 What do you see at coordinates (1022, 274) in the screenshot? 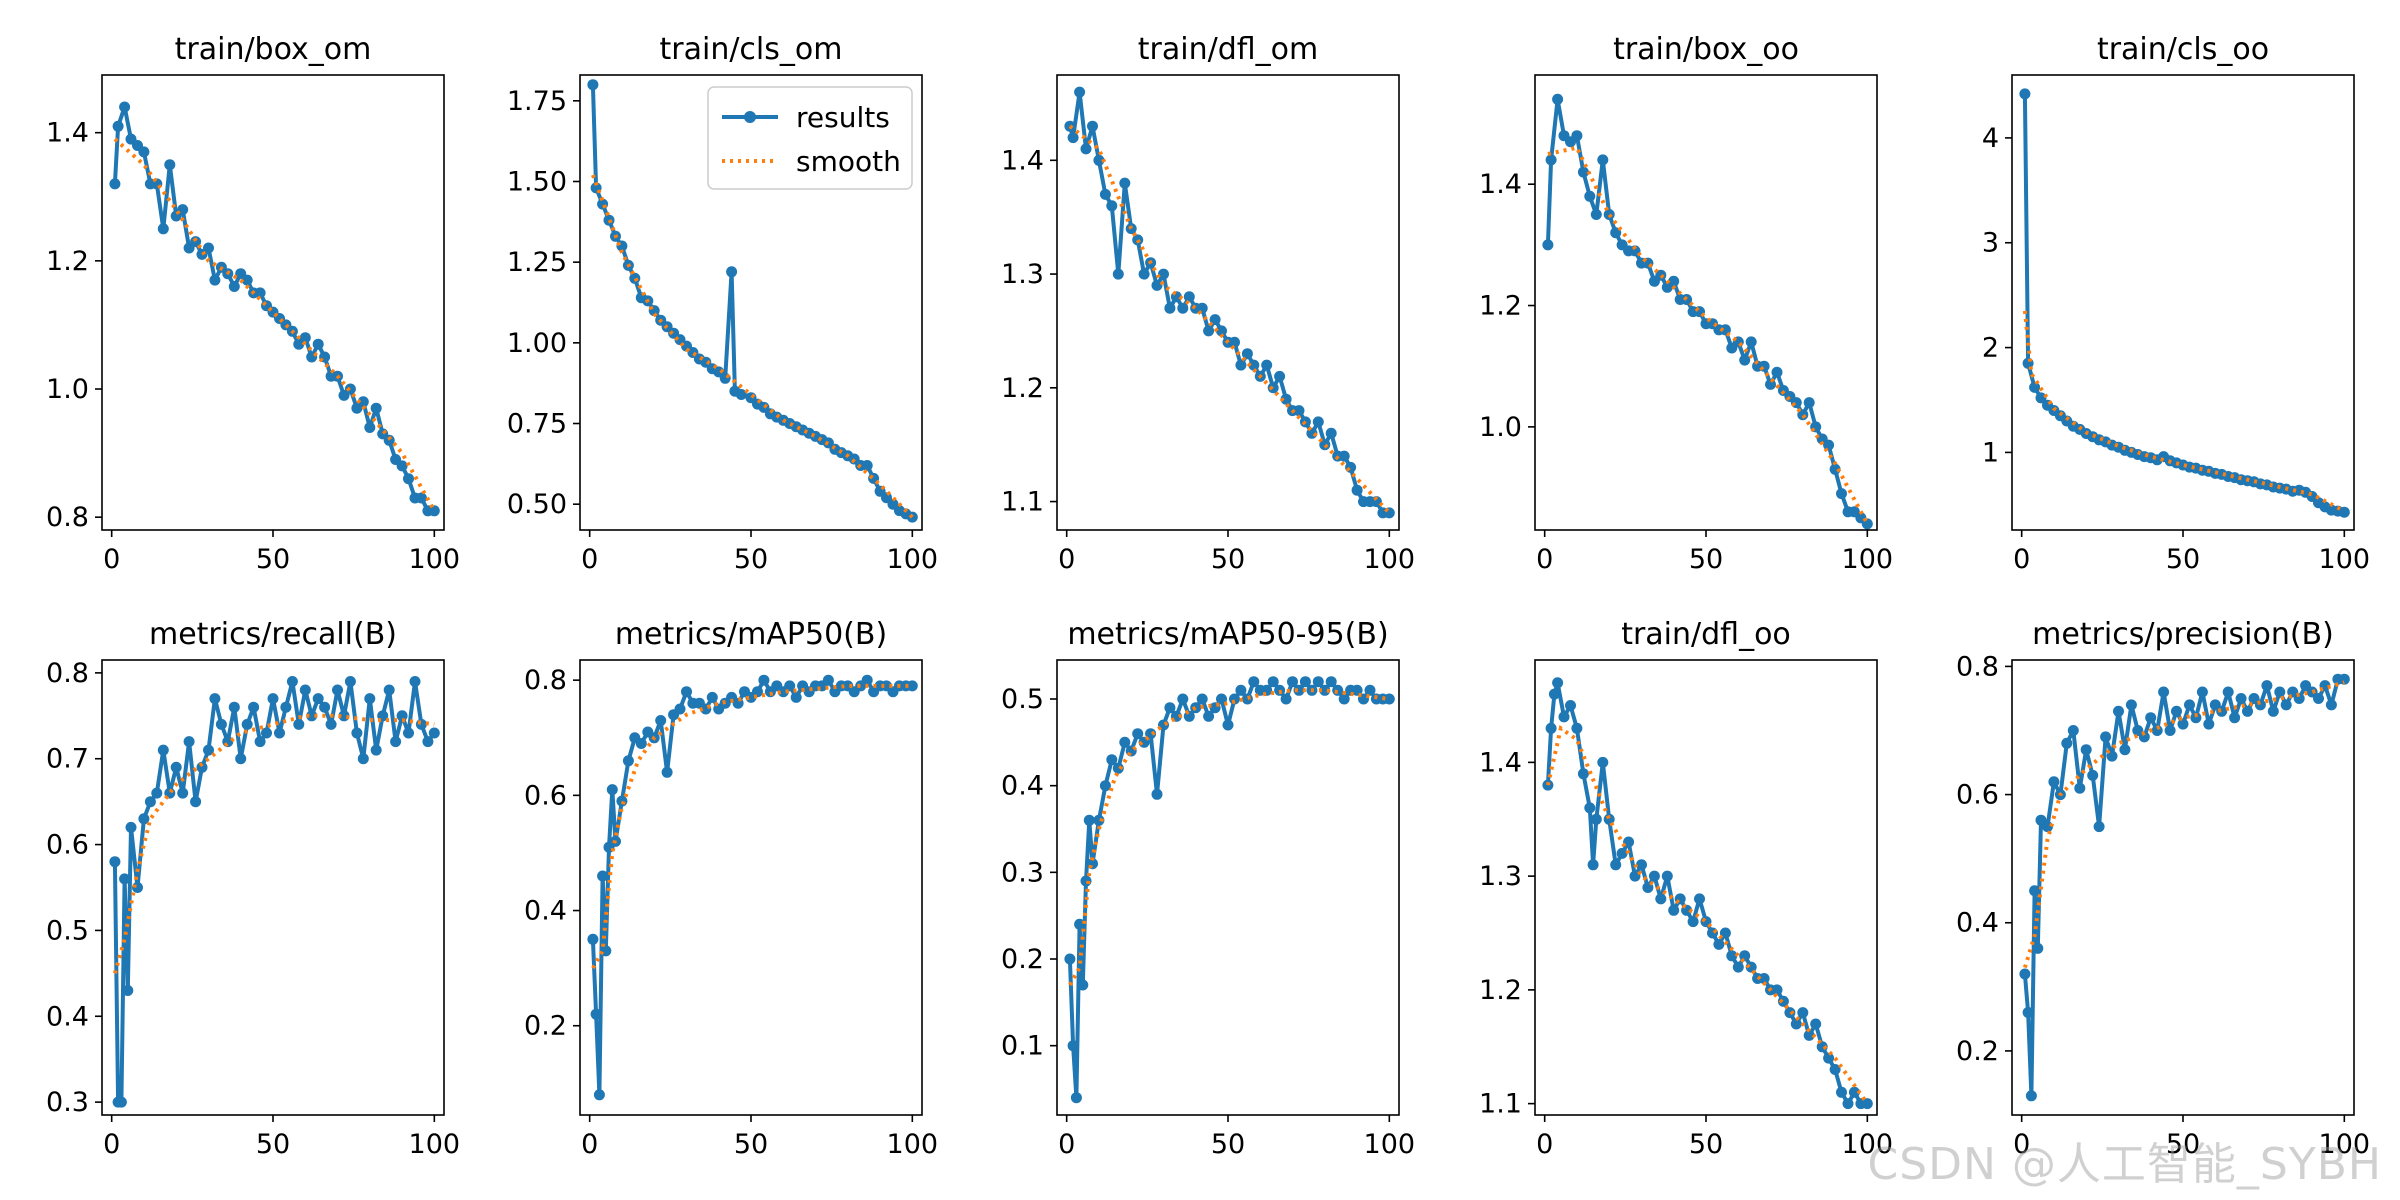
I see `y-tick-label: 1.3` at bounding box center [1022, 274].